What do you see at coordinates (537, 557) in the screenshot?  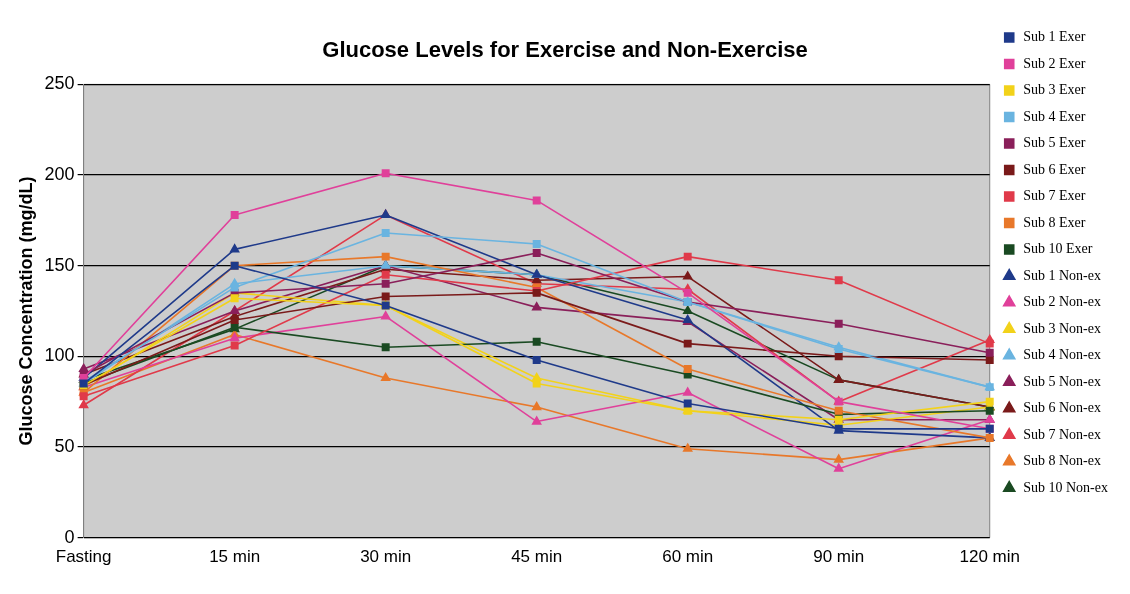 I see `x-tick-label: 45 min` at bounding box center [537, 557].